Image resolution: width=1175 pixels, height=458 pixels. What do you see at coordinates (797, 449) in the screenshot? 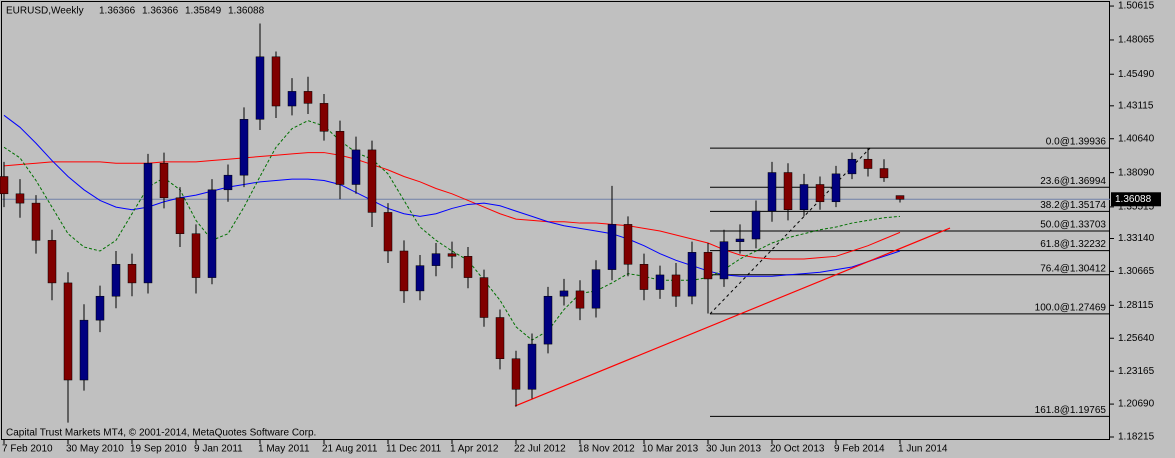
I see `x-tick-label: 20 Oct 2013` at bounding box center [797, 449].